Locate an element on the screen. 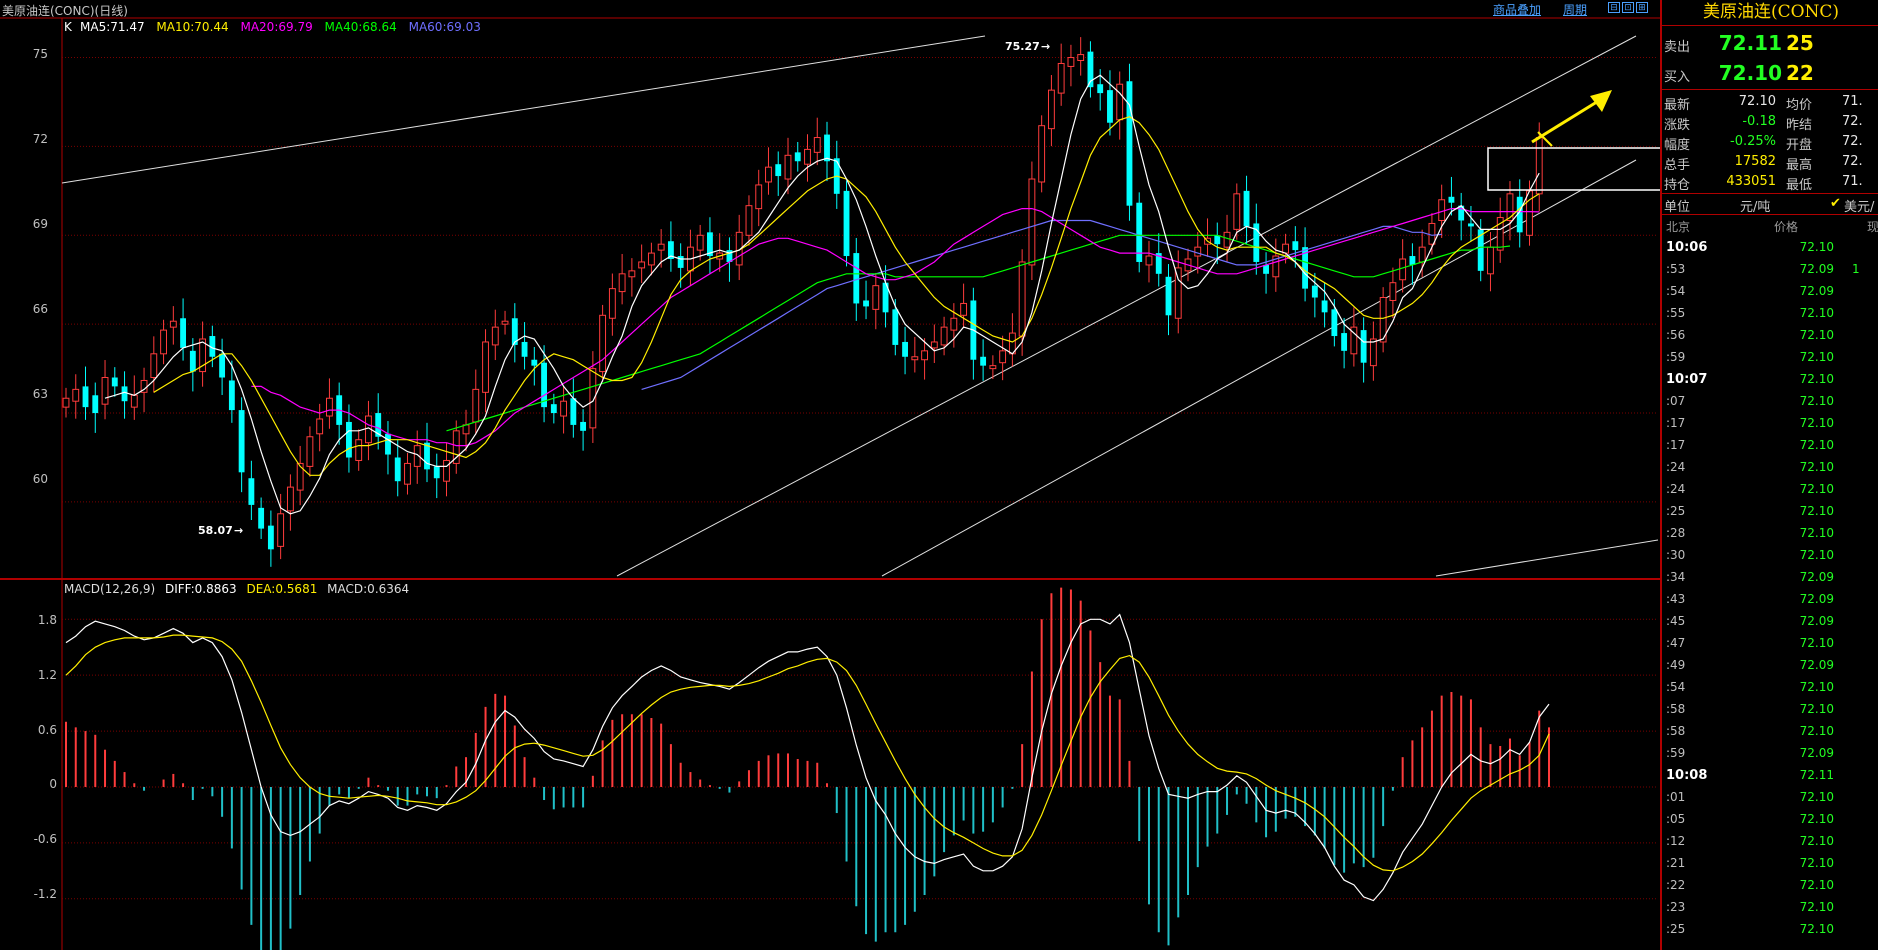 The image size is (1878, 950). tick-price: 72.11 is located at coordinates (1816, 775).